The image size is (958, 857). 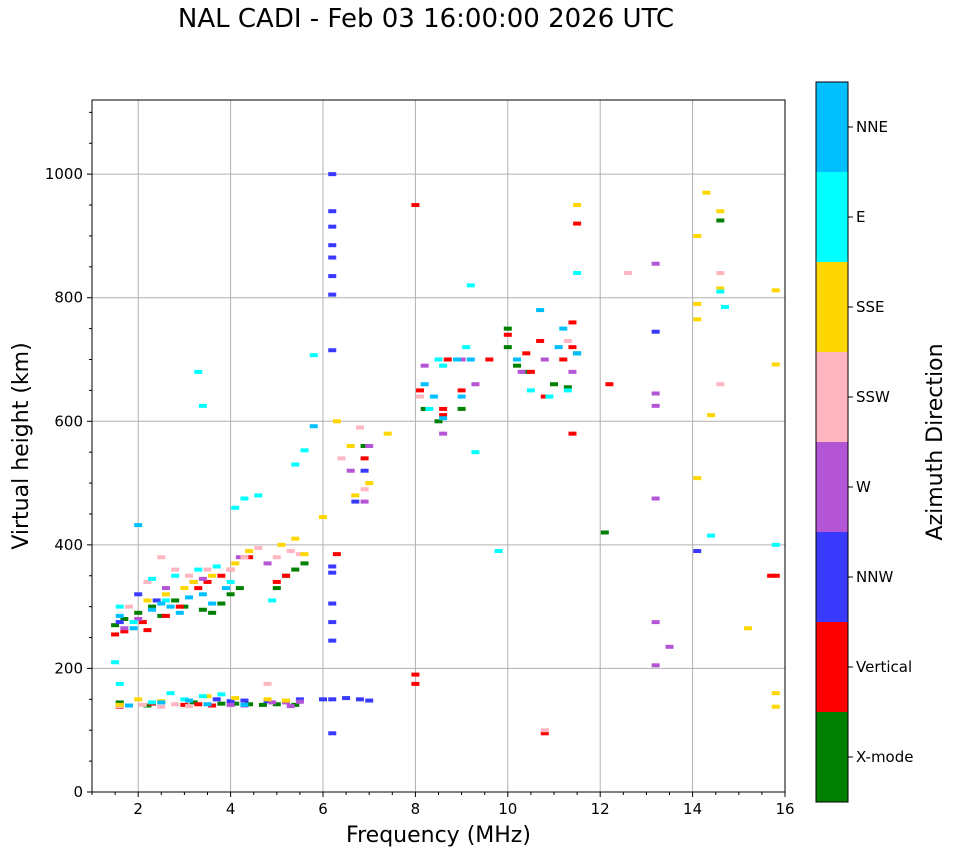 What do you see at coordinates (935, 441) in the screenshot?
I see `colorbar-label: Azimuth Direction` at bounding box center [935, 441].